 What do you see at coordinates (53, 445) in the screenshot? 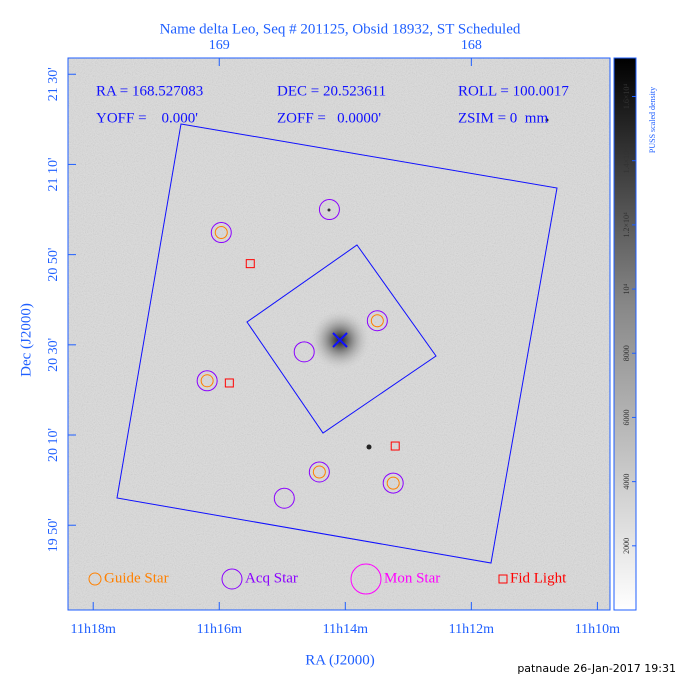
I see `y-tick-label: 20 10'` at bounding box center [53, 445].